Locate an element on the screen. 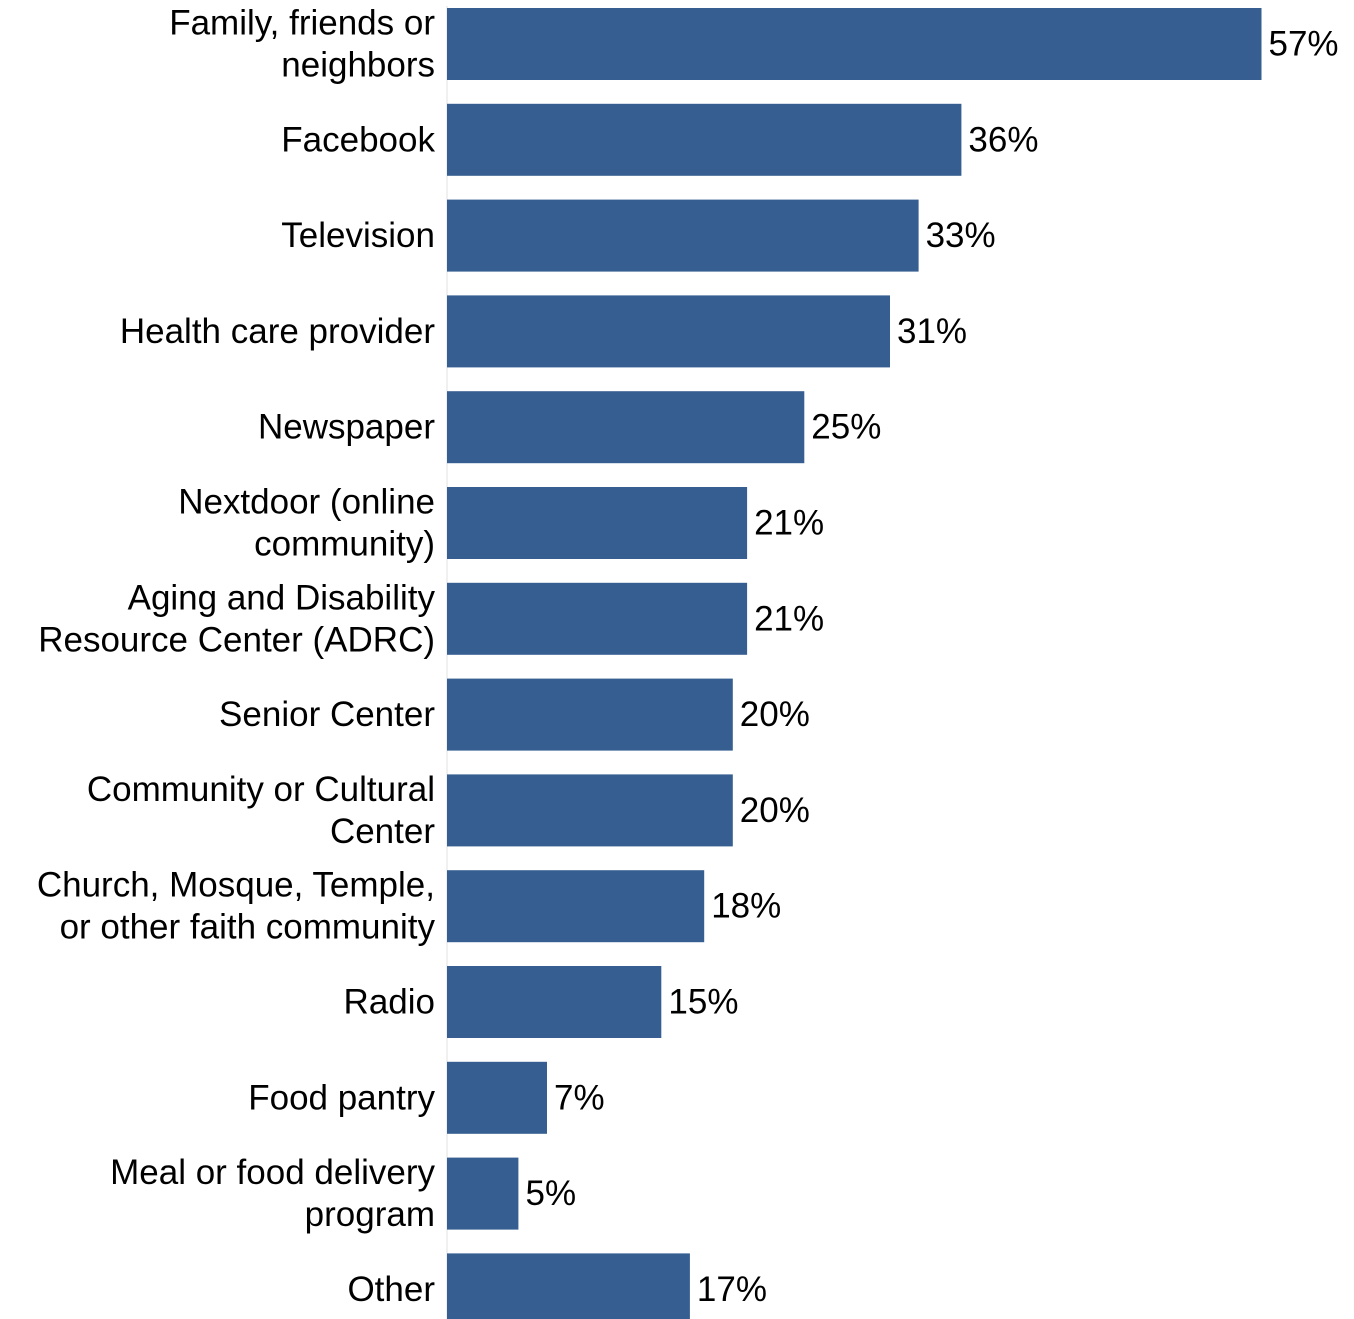  category-label: Radio is located at coordinates (389, 1002).